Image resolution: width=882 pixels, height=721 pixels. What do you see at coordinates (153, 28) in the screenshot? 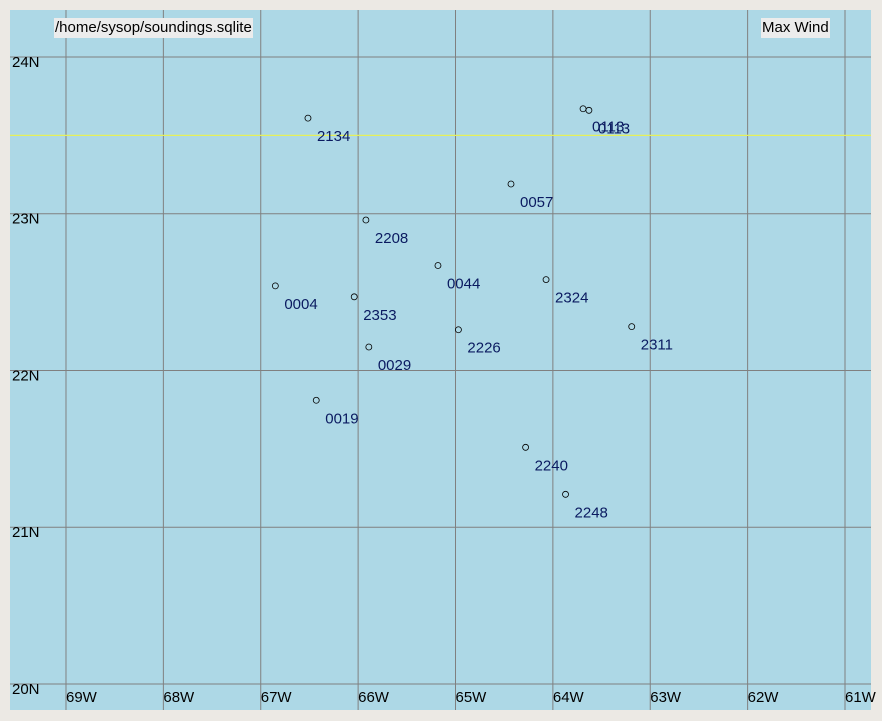
I see `source-label: /home/sysop/soundings.sqlite` at bounding box center [153, 28].